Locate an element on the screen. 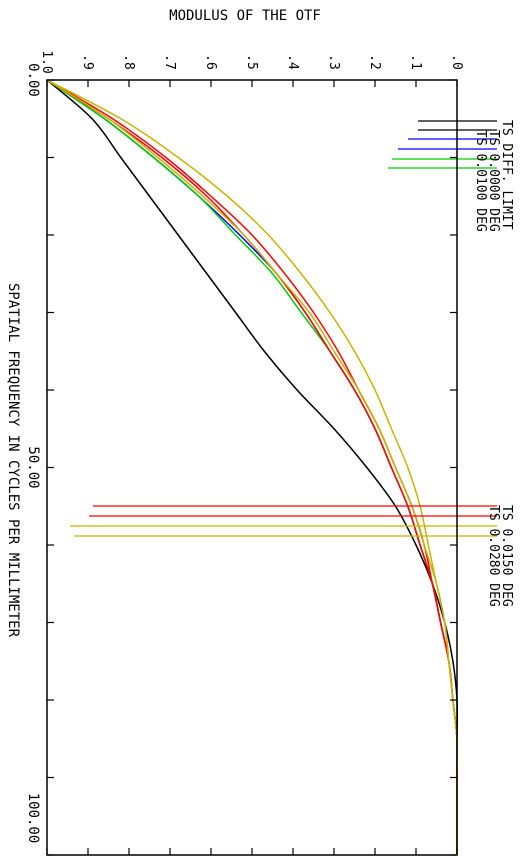  y-tick-label-0: .0 is located at coordinates (456, 62).